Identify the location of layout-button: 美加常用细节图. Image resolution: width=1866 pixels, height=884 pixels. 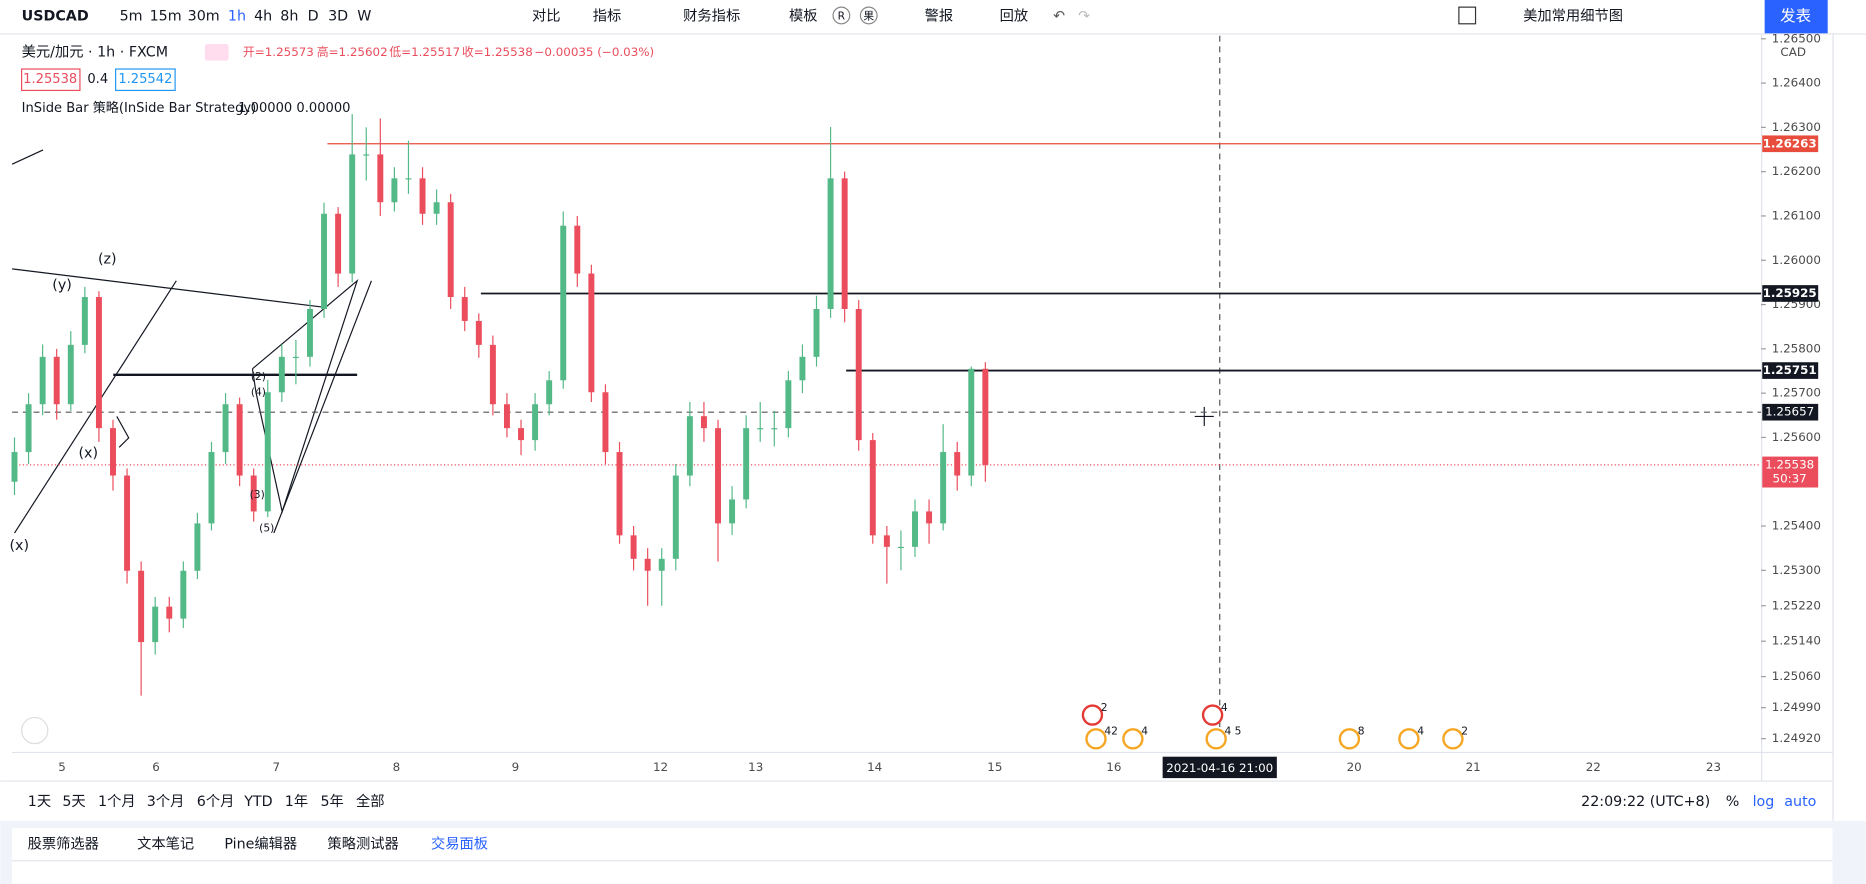
(1573, 16).